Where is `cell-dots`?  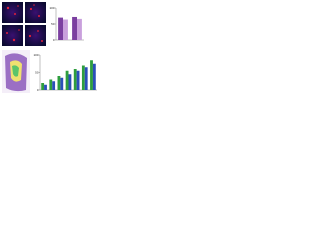 cell-dots is located at coordinates (24, 23).